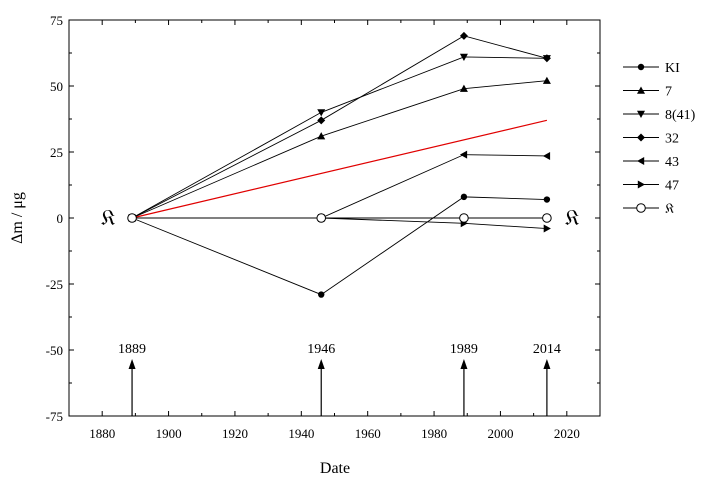 The image size is (707, 477). What do you see at coordinates (54, 284) in the screenshot?
I see `y-tick-label: -25` at bounding box center [54, 284].